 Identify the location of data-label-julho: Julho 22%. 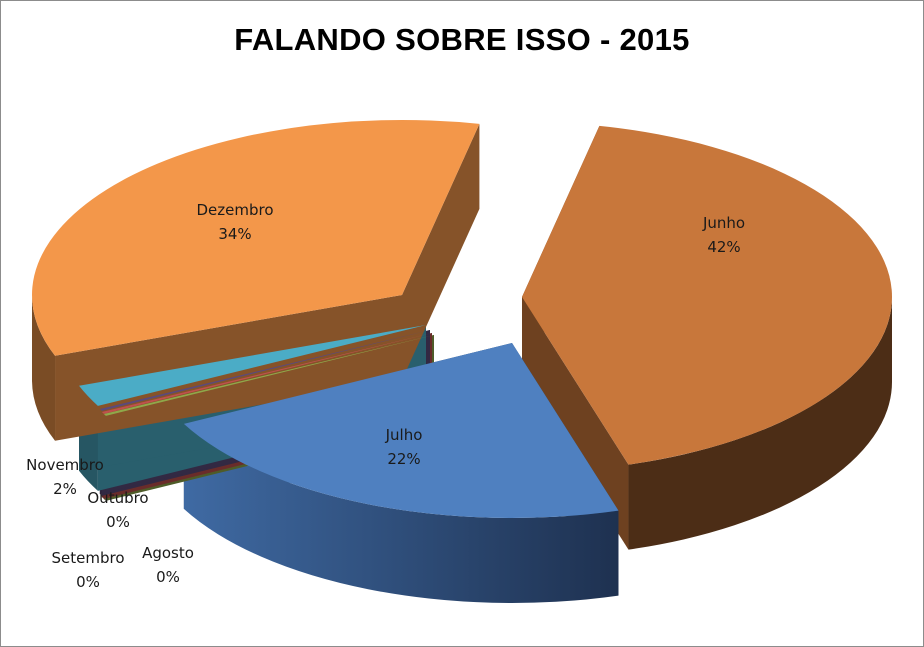
(404, 447).